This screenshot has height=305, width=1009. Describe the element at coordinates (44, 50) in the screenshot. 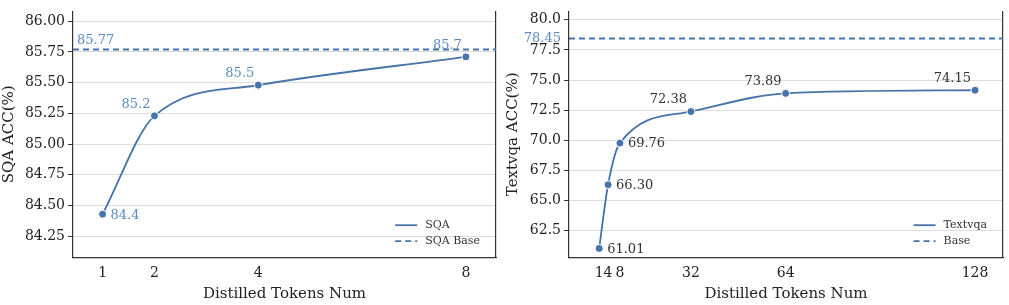

I see `y-tick-label: 85.75` at that location.